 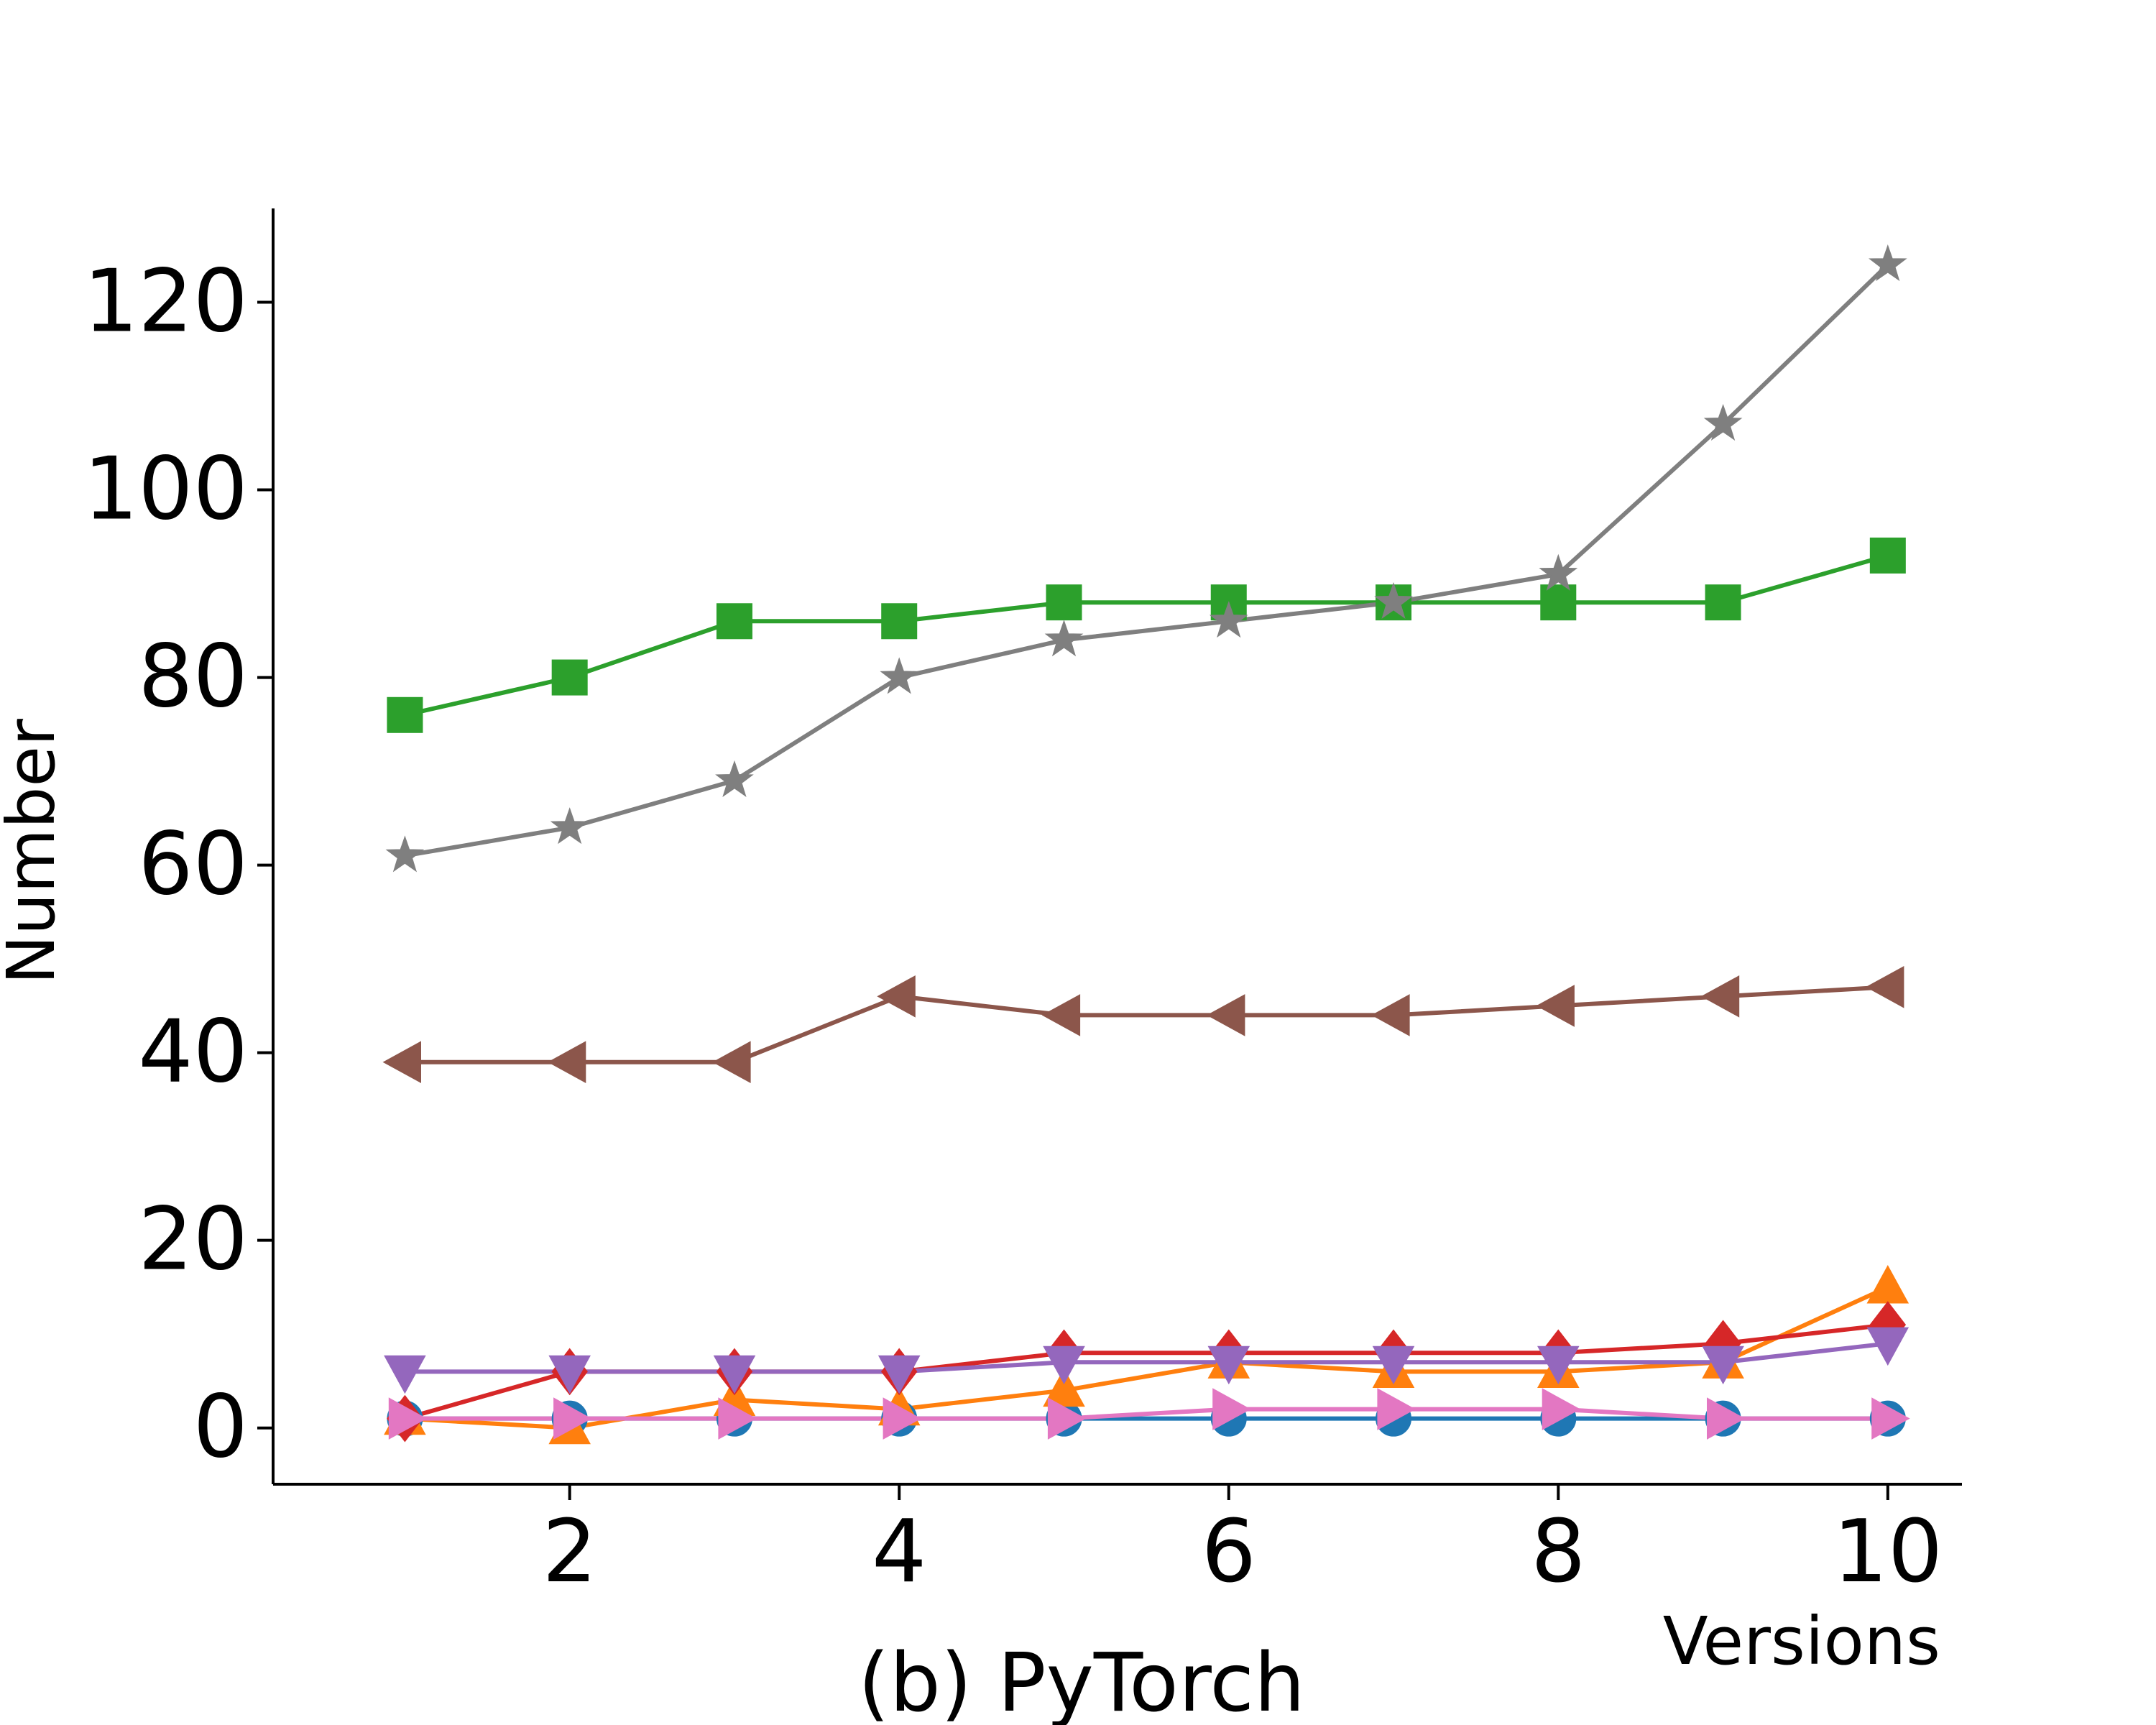 I want to click on y-tick-label: 100, so click(x=165, y=490).